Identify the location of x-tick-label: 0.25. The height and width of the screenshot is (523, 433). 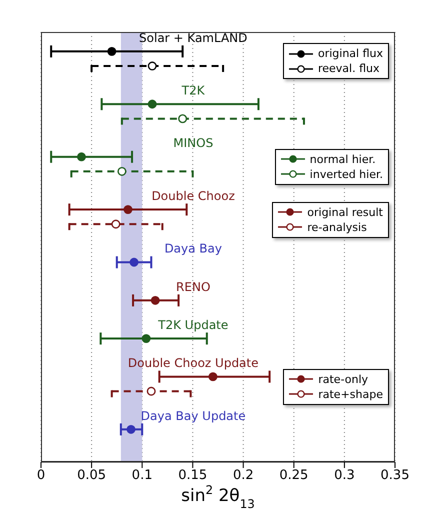
(293, 476).